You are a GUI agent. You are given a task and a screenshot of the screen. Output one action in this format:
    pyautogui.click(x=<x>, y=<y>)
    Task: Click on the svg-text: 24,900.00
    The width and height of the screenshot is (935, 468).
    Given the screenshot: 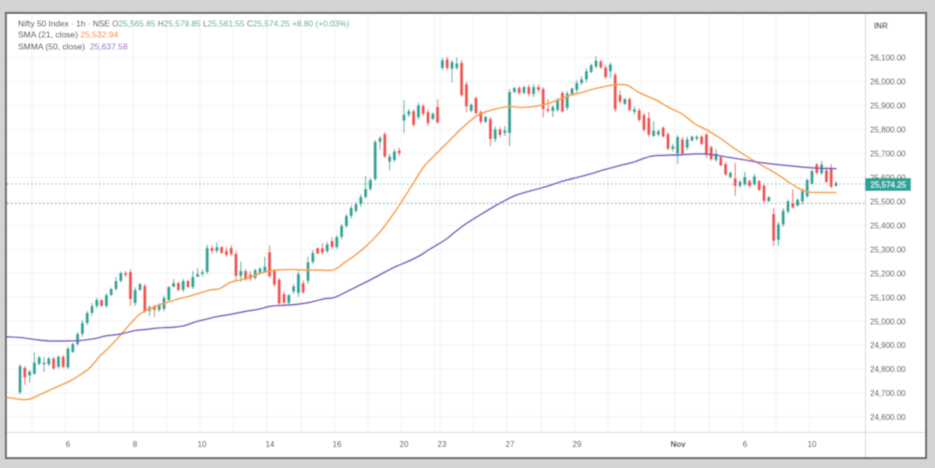 What is the action you would take?
    pyautogui.click(x=888, y=345)
    